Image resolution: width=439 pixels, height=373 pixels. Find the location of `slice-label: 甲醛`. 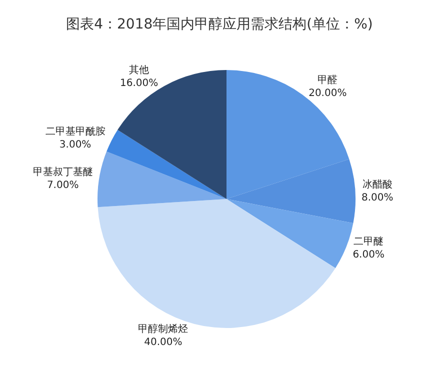

slice-label: 甲醛 is located at coordinates (328, 80).